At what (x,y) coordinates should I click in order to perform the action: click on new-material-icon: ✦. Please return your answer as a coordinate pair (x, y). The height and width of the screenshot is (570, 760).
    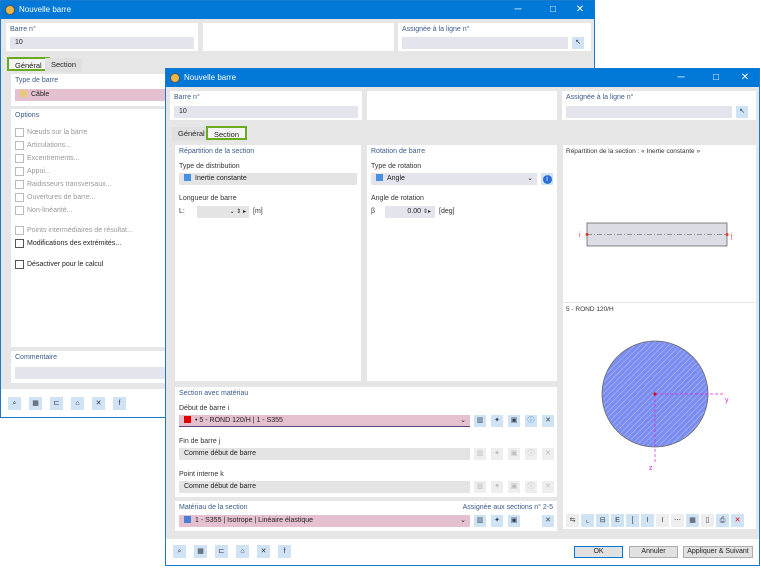
    Looking at the image, I should click on (497, 521).